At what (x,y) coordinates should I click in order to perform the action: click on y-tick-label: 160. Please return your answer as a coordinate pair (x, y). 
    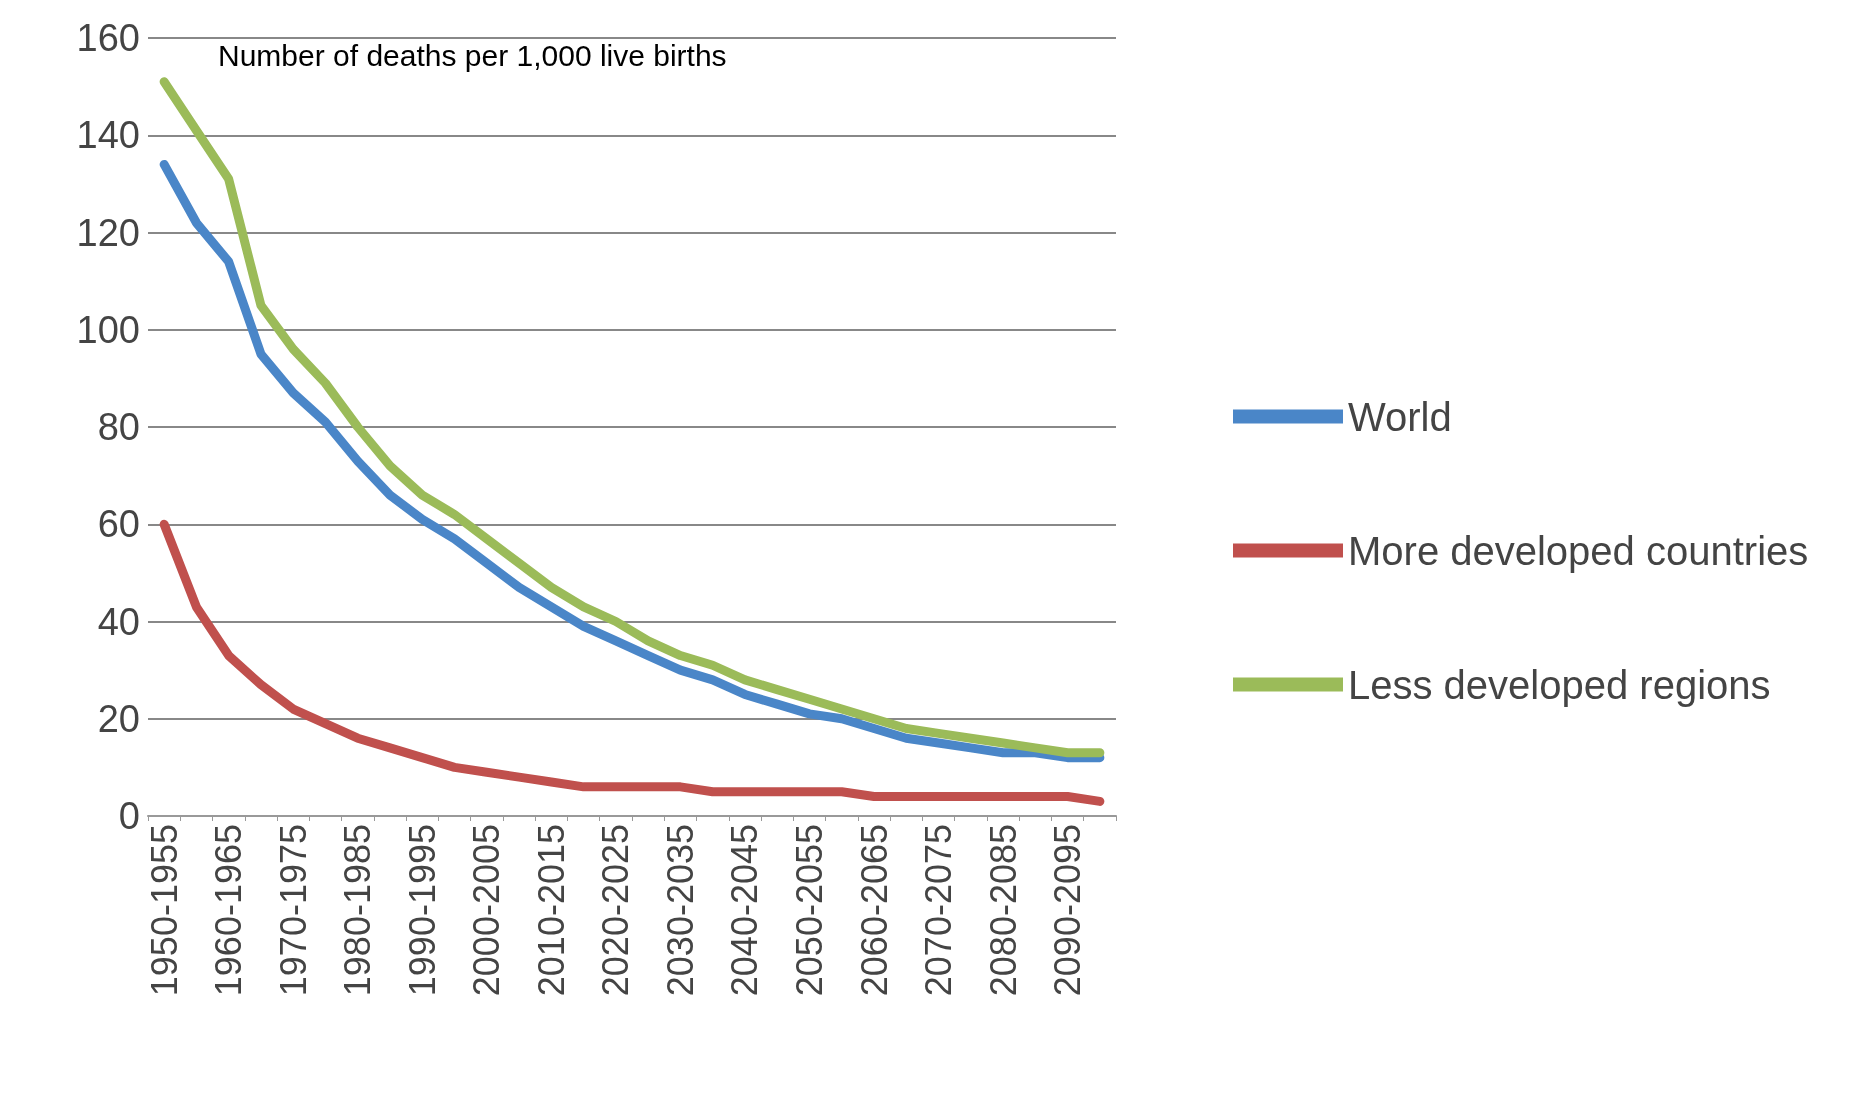
    Looking at the image, I should click on (108, 38).